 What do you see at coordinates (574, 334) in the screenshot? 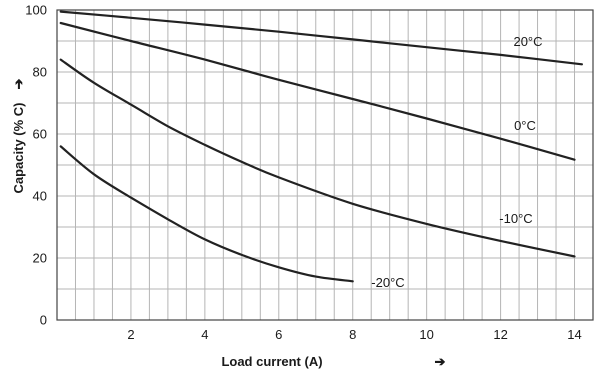
I see `x-tick-label: 14` at bounding box center [574, 334].